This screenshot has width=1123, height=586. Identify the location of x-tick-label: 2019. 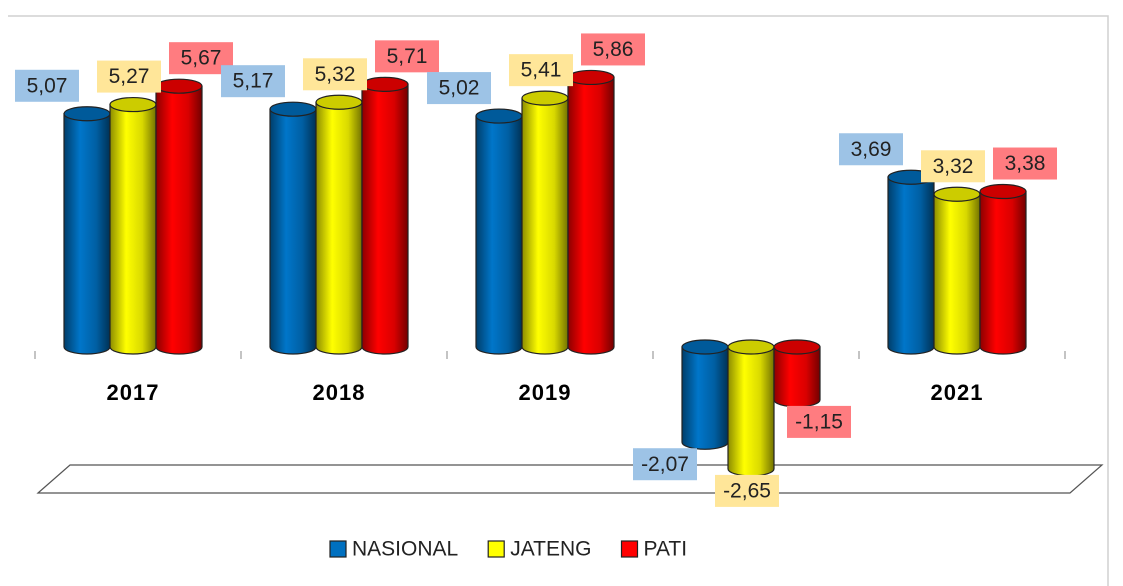
(545, 392).